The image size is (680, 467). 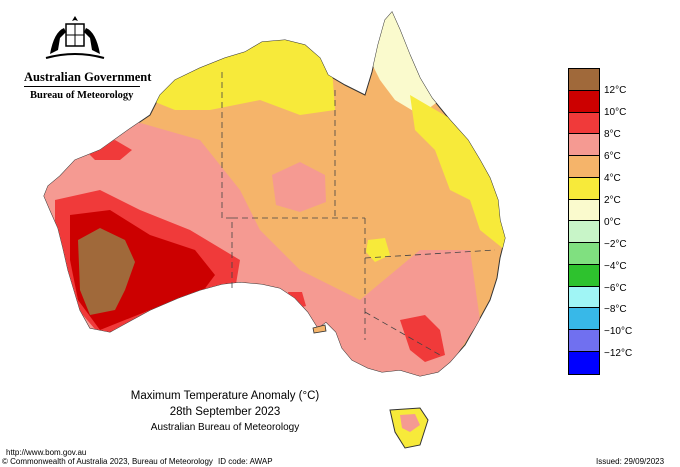 What do you see at coordinates (410, 423) in the screenshot?
I see `tasmania-warm-zone` at bounding box center [410, 423].